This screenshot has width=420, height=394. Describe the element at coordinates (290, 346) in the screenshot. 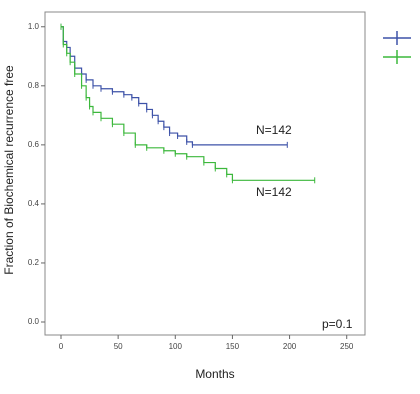

I see `x-tick-label: 200` at that location.